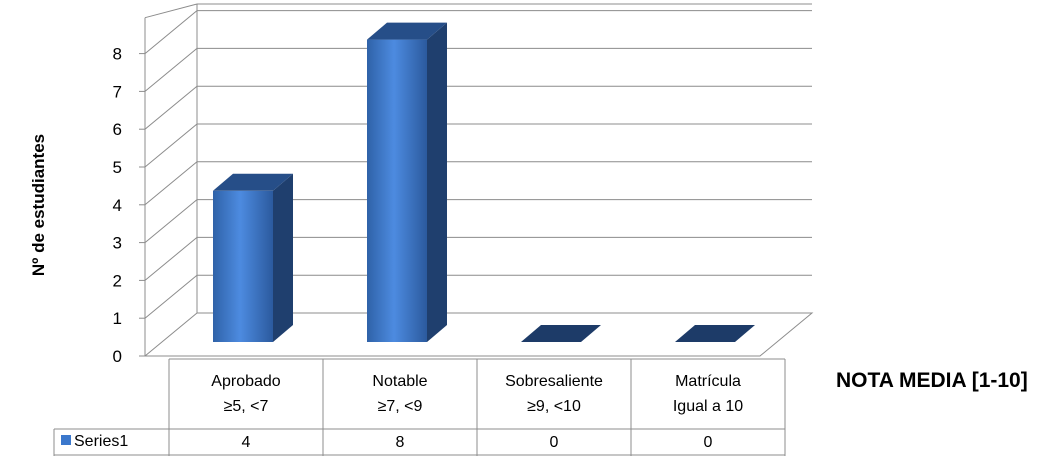  Describe the element at coordinates (129, 205) in the screenshot. I see `y-axis-ticks: 0 1 2 3 4 5 6 7 8` at that location.